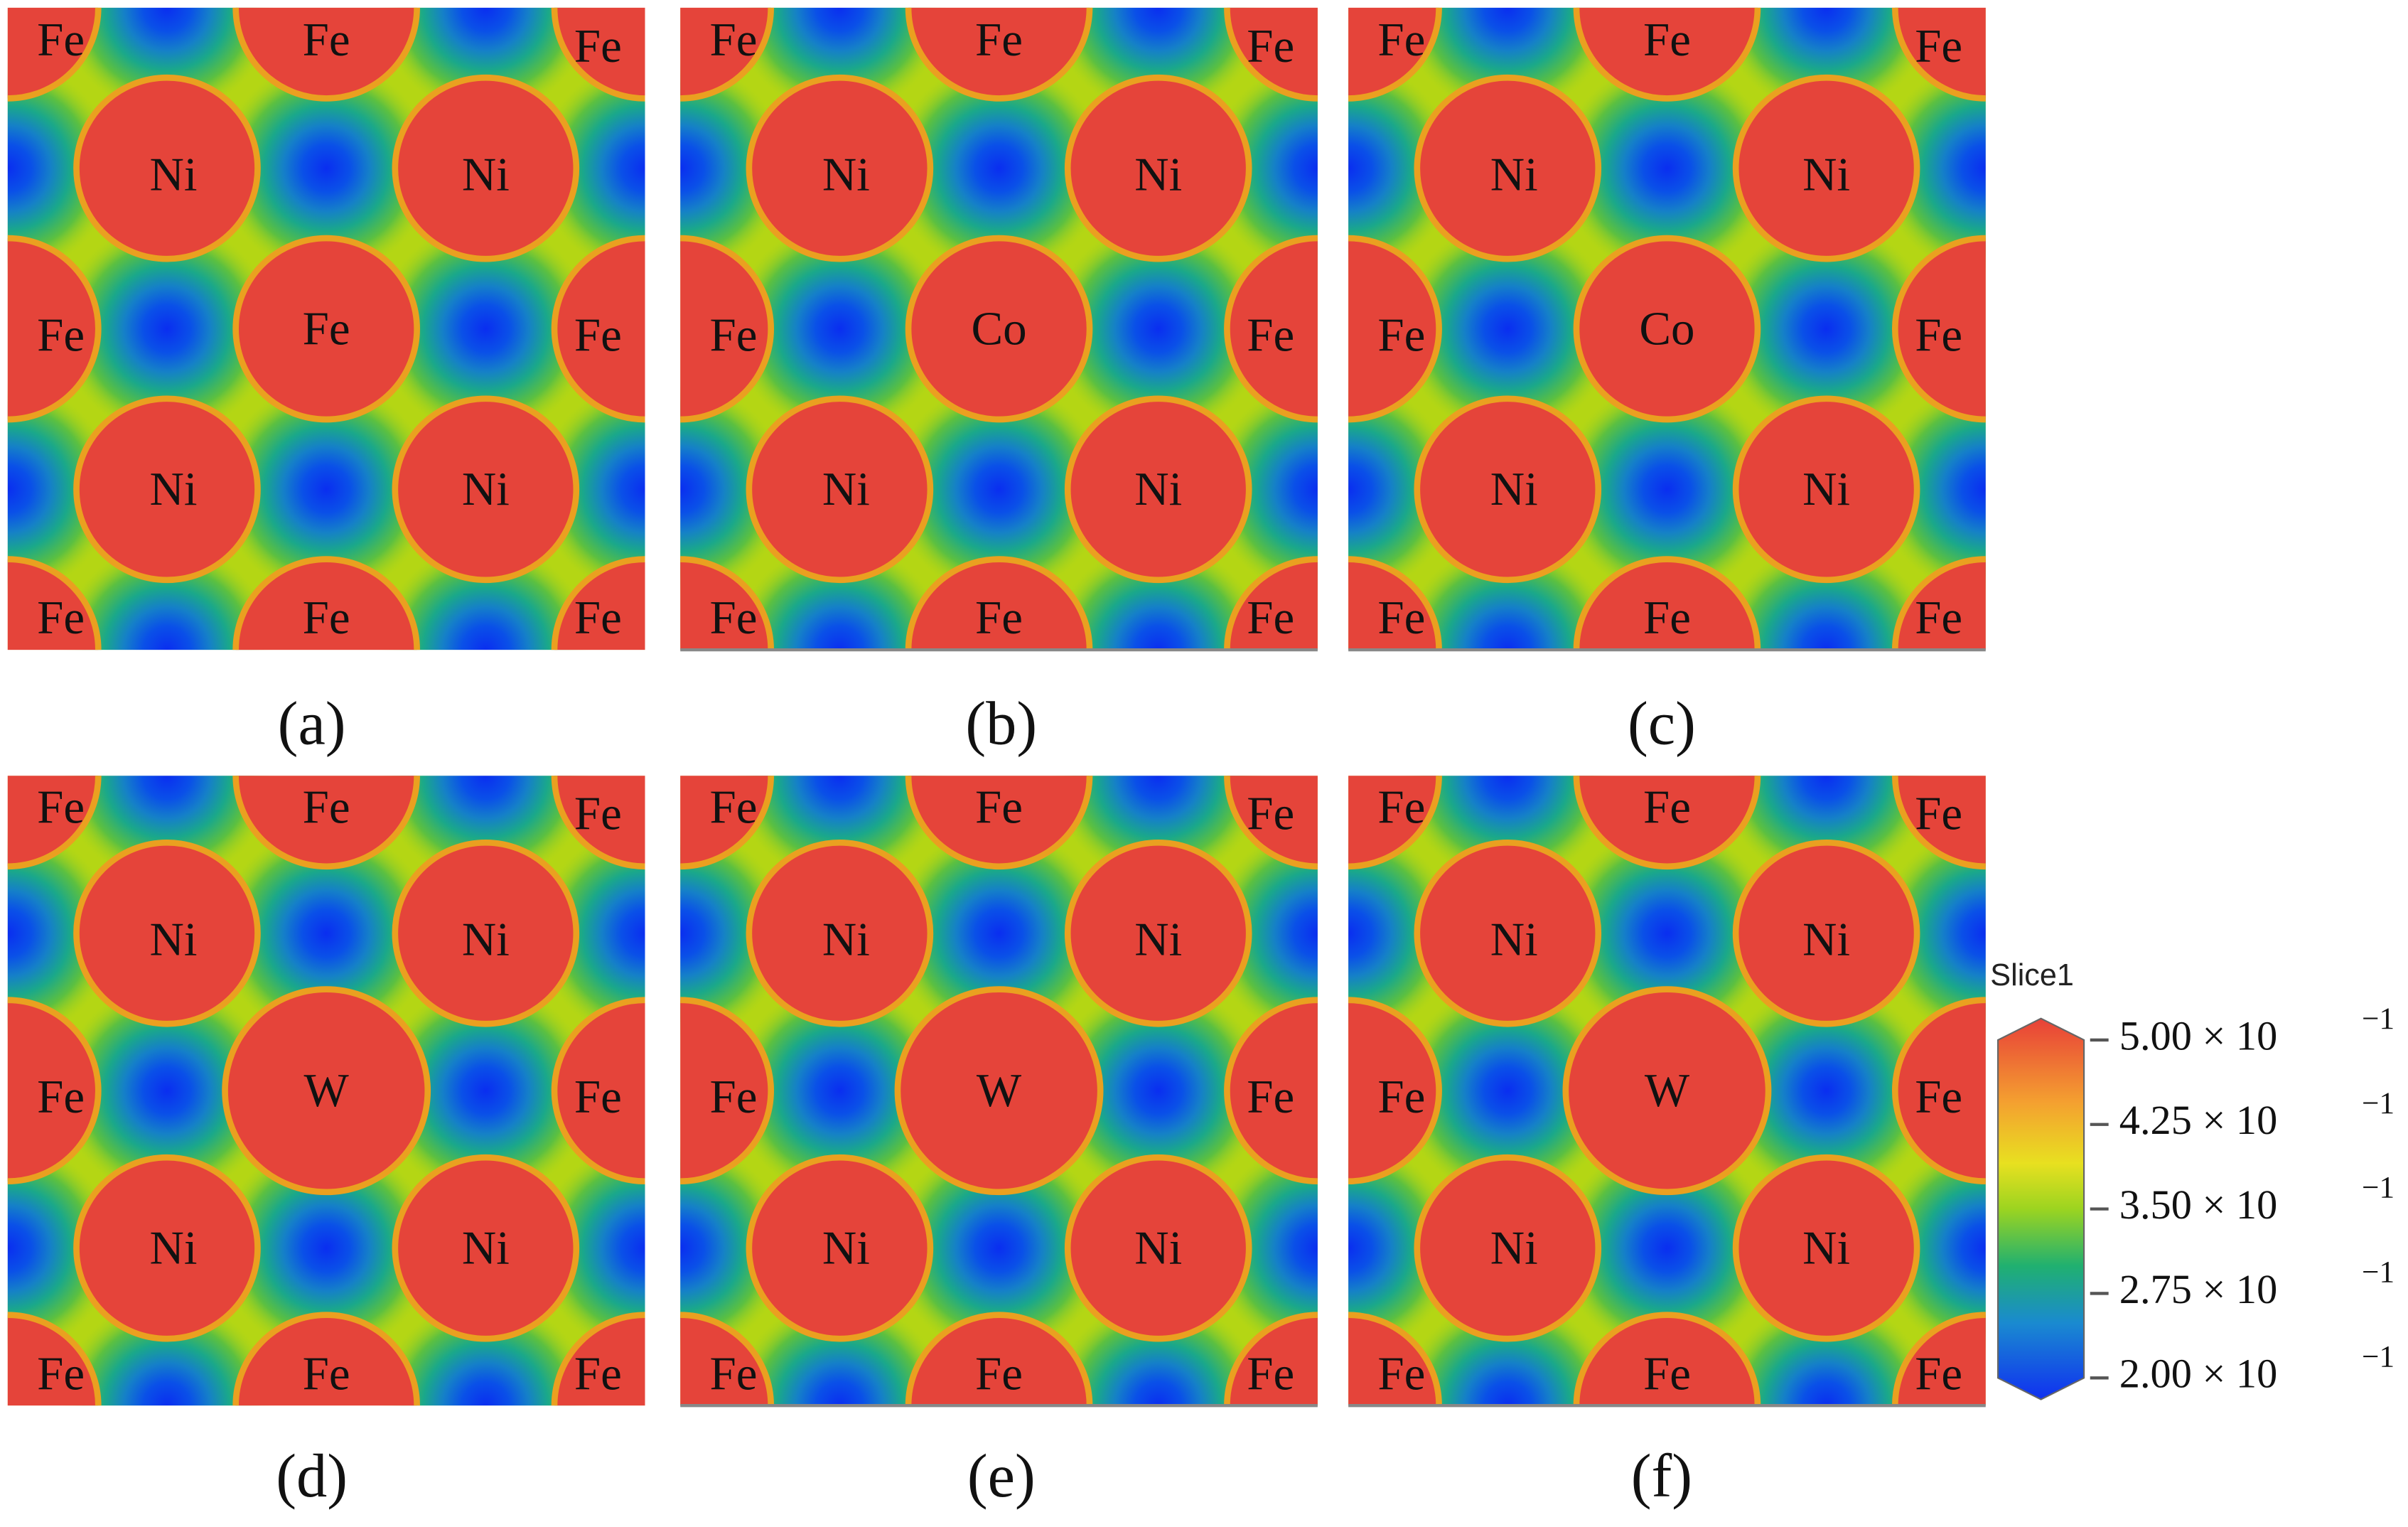 The image size is (2408, 1527). What do you see at coordinates (1001, 723) in the screenshot?
I see `panel-caption: (b)` at bounding box center [1001, 723].